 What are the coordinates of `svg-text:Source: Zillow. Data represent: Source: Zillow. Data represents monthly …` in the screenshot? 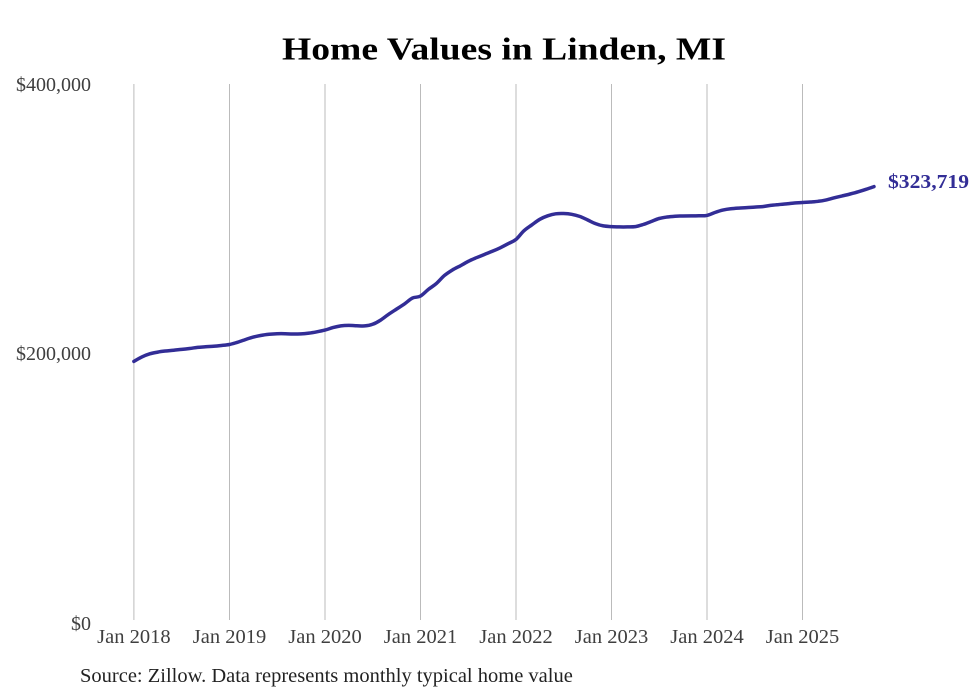 It's located at (326, 676).